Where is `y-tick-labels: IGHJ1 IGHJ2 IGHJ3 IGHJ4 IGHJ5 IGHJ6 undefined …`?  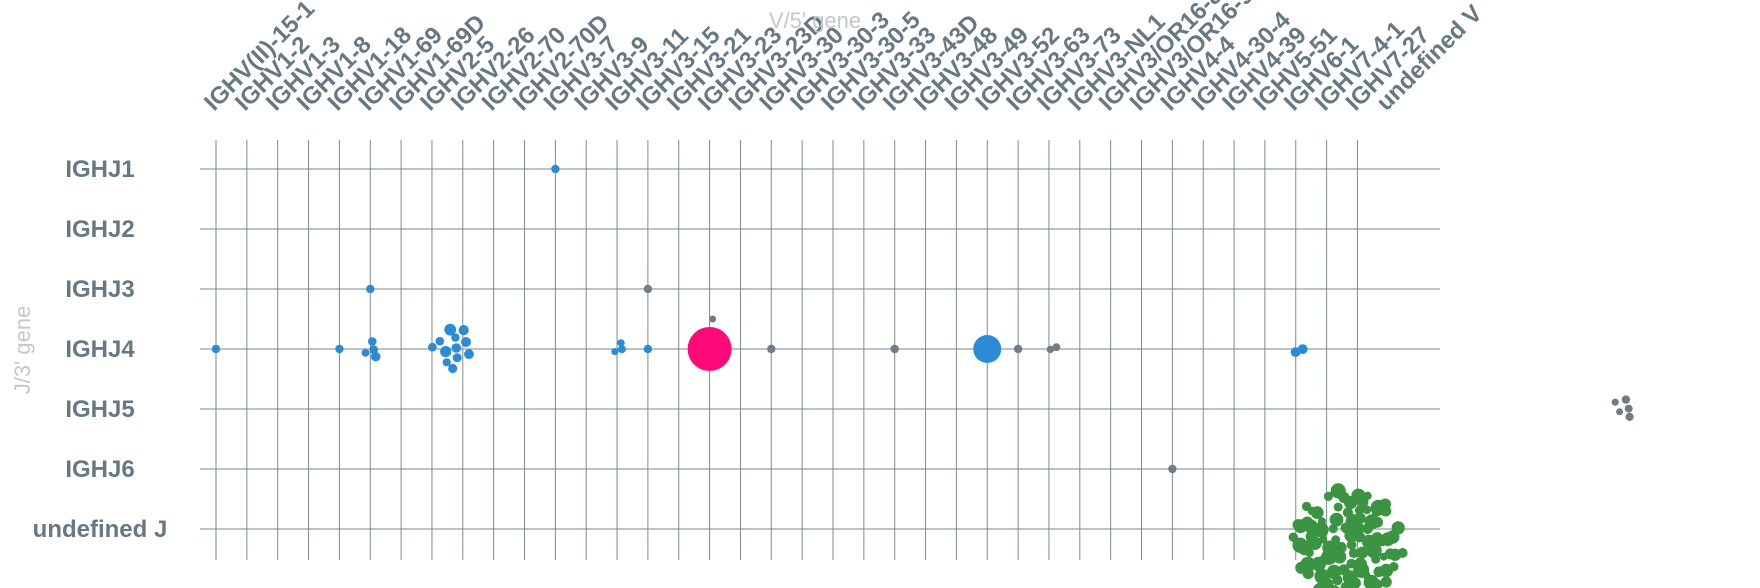
y-tick-labels: IGHJ1 IGHJ2 IGHJ3 IGHJ4 IGHJ5 IGHJ6 undefined … is located at coordinates (100, 349).